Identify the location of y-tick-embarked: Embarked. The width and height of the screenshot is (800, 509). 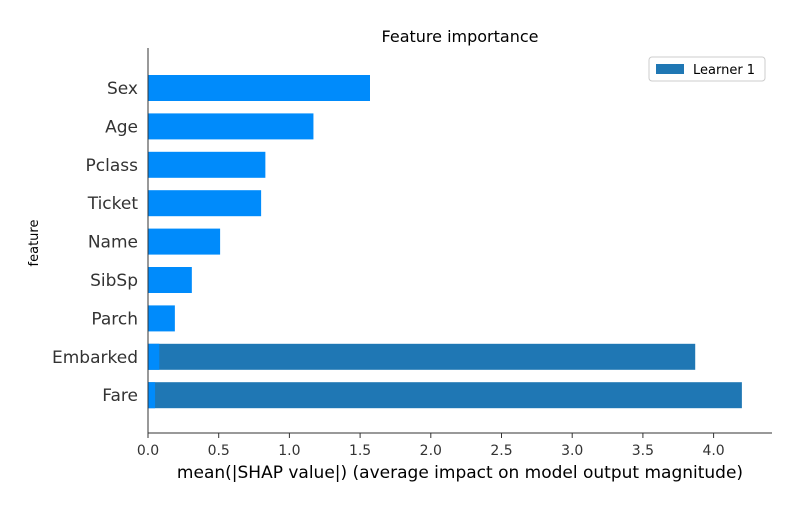
(95, 358).